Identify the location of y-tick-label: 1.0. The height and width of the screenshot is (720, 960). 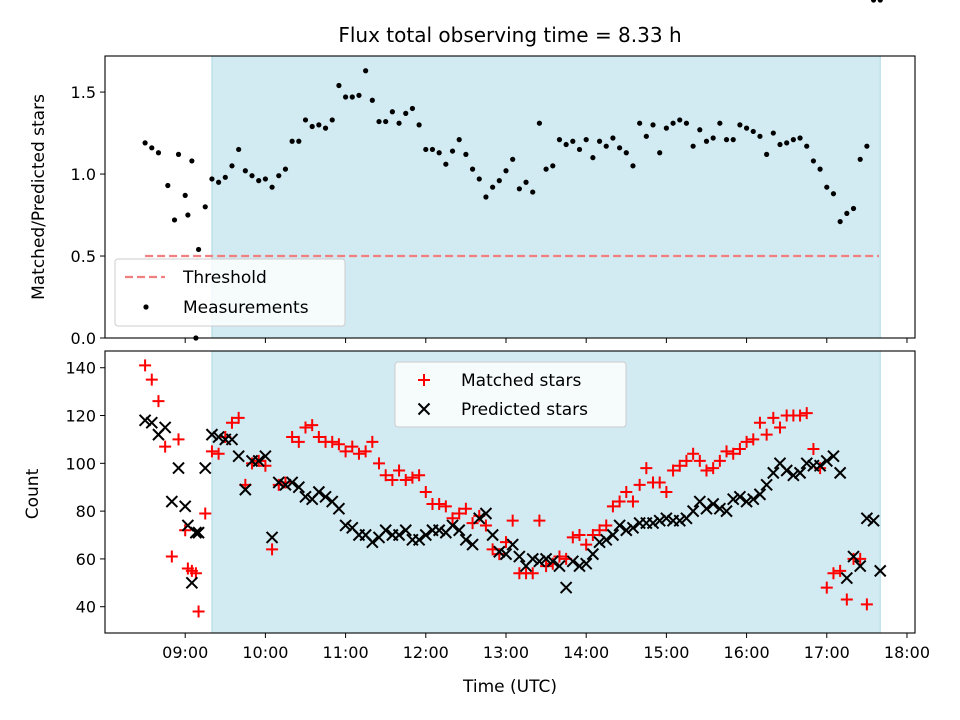
(83, 174).